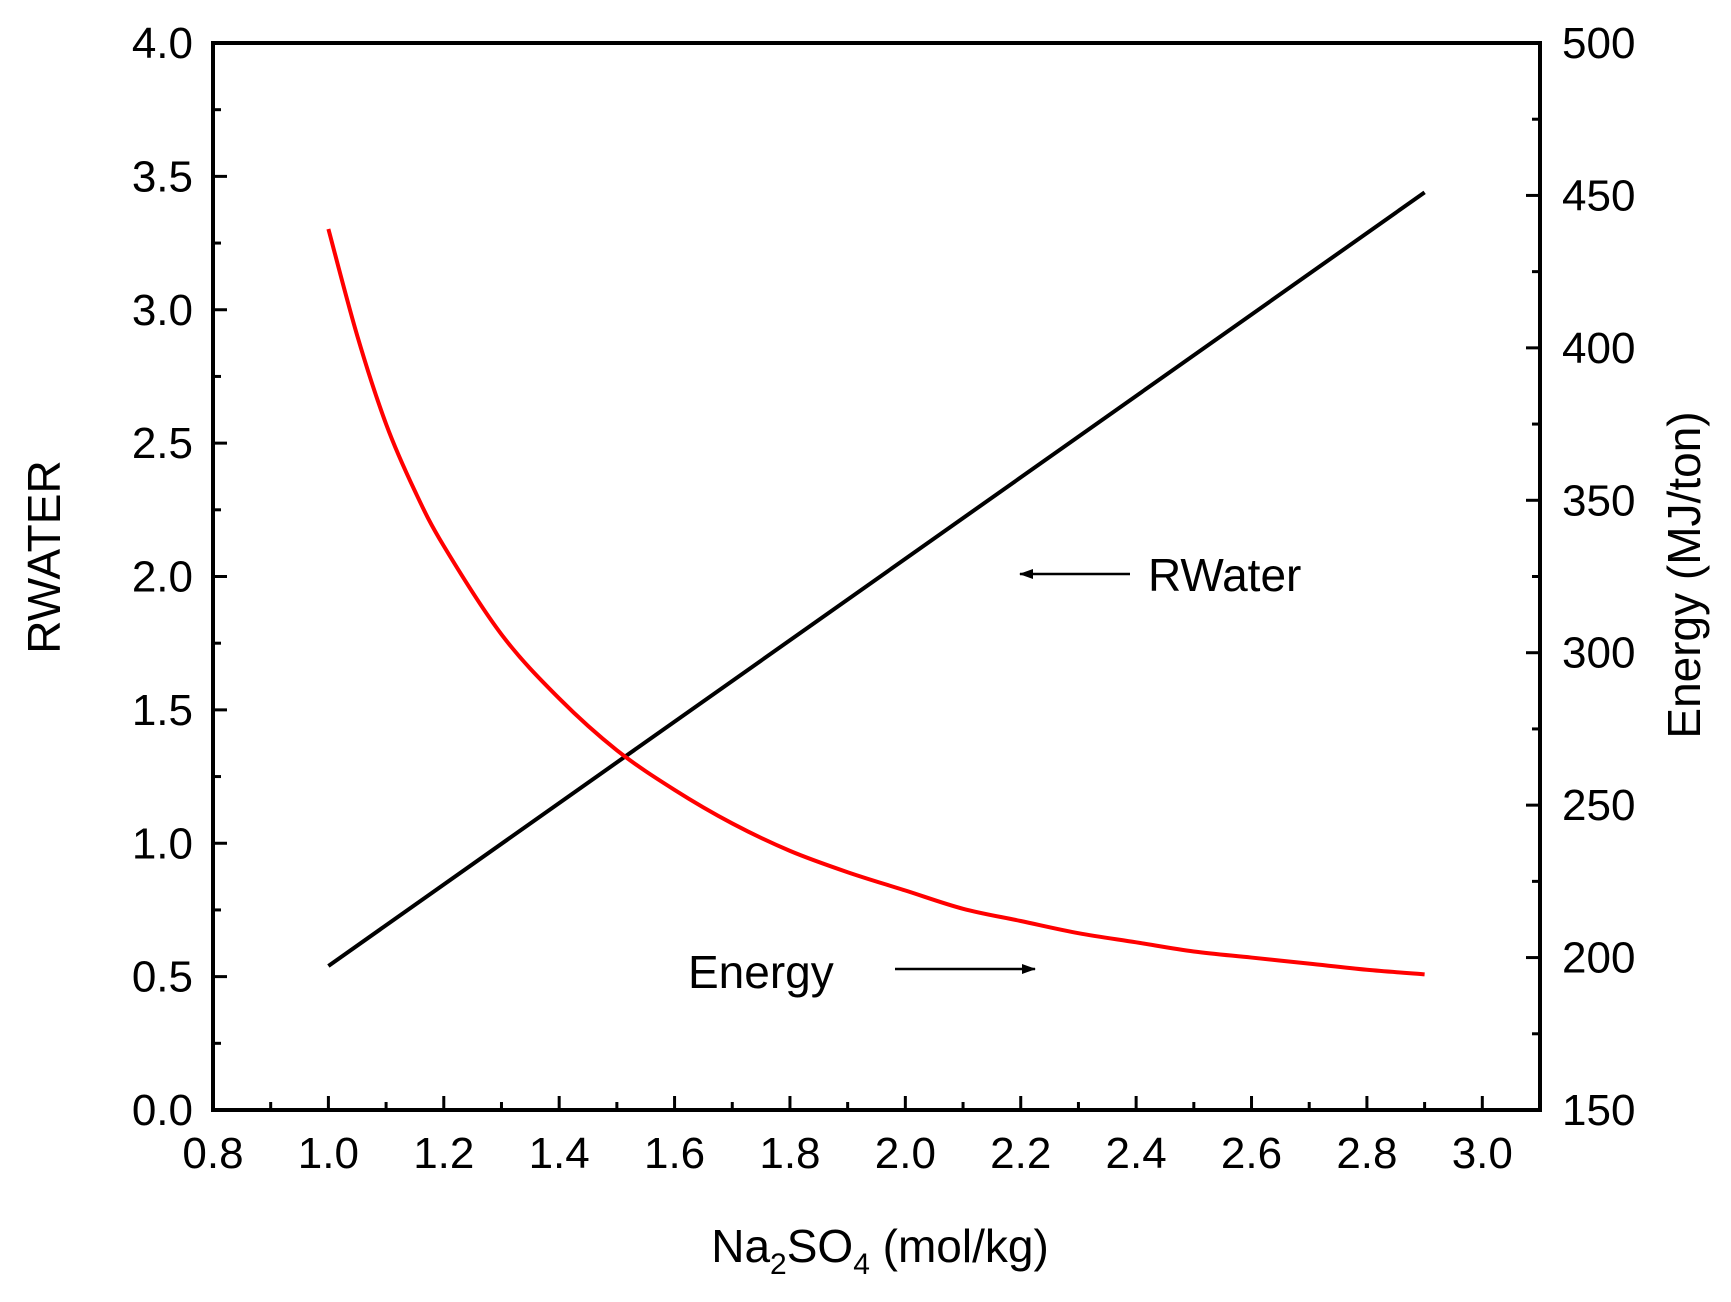 This screenshot has height=1302, width=1731. What do you see at coordinates (1020, 1153) in the screenshot?
I see `x-tick-label: 2.2` at bounding box center [1020, 1153].